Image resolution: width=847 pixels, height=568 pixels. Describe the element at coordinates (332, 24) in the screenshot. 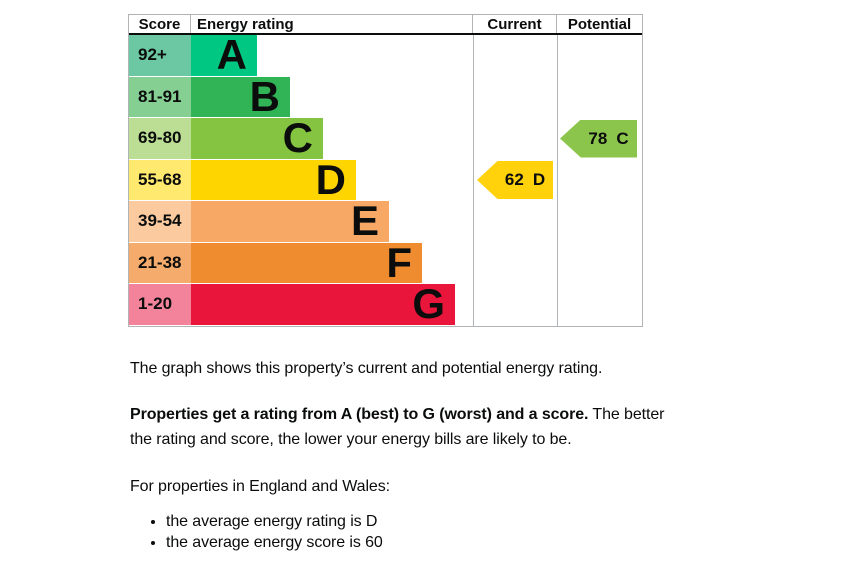

I see `header-energy-rating: Energy rating` at that location.